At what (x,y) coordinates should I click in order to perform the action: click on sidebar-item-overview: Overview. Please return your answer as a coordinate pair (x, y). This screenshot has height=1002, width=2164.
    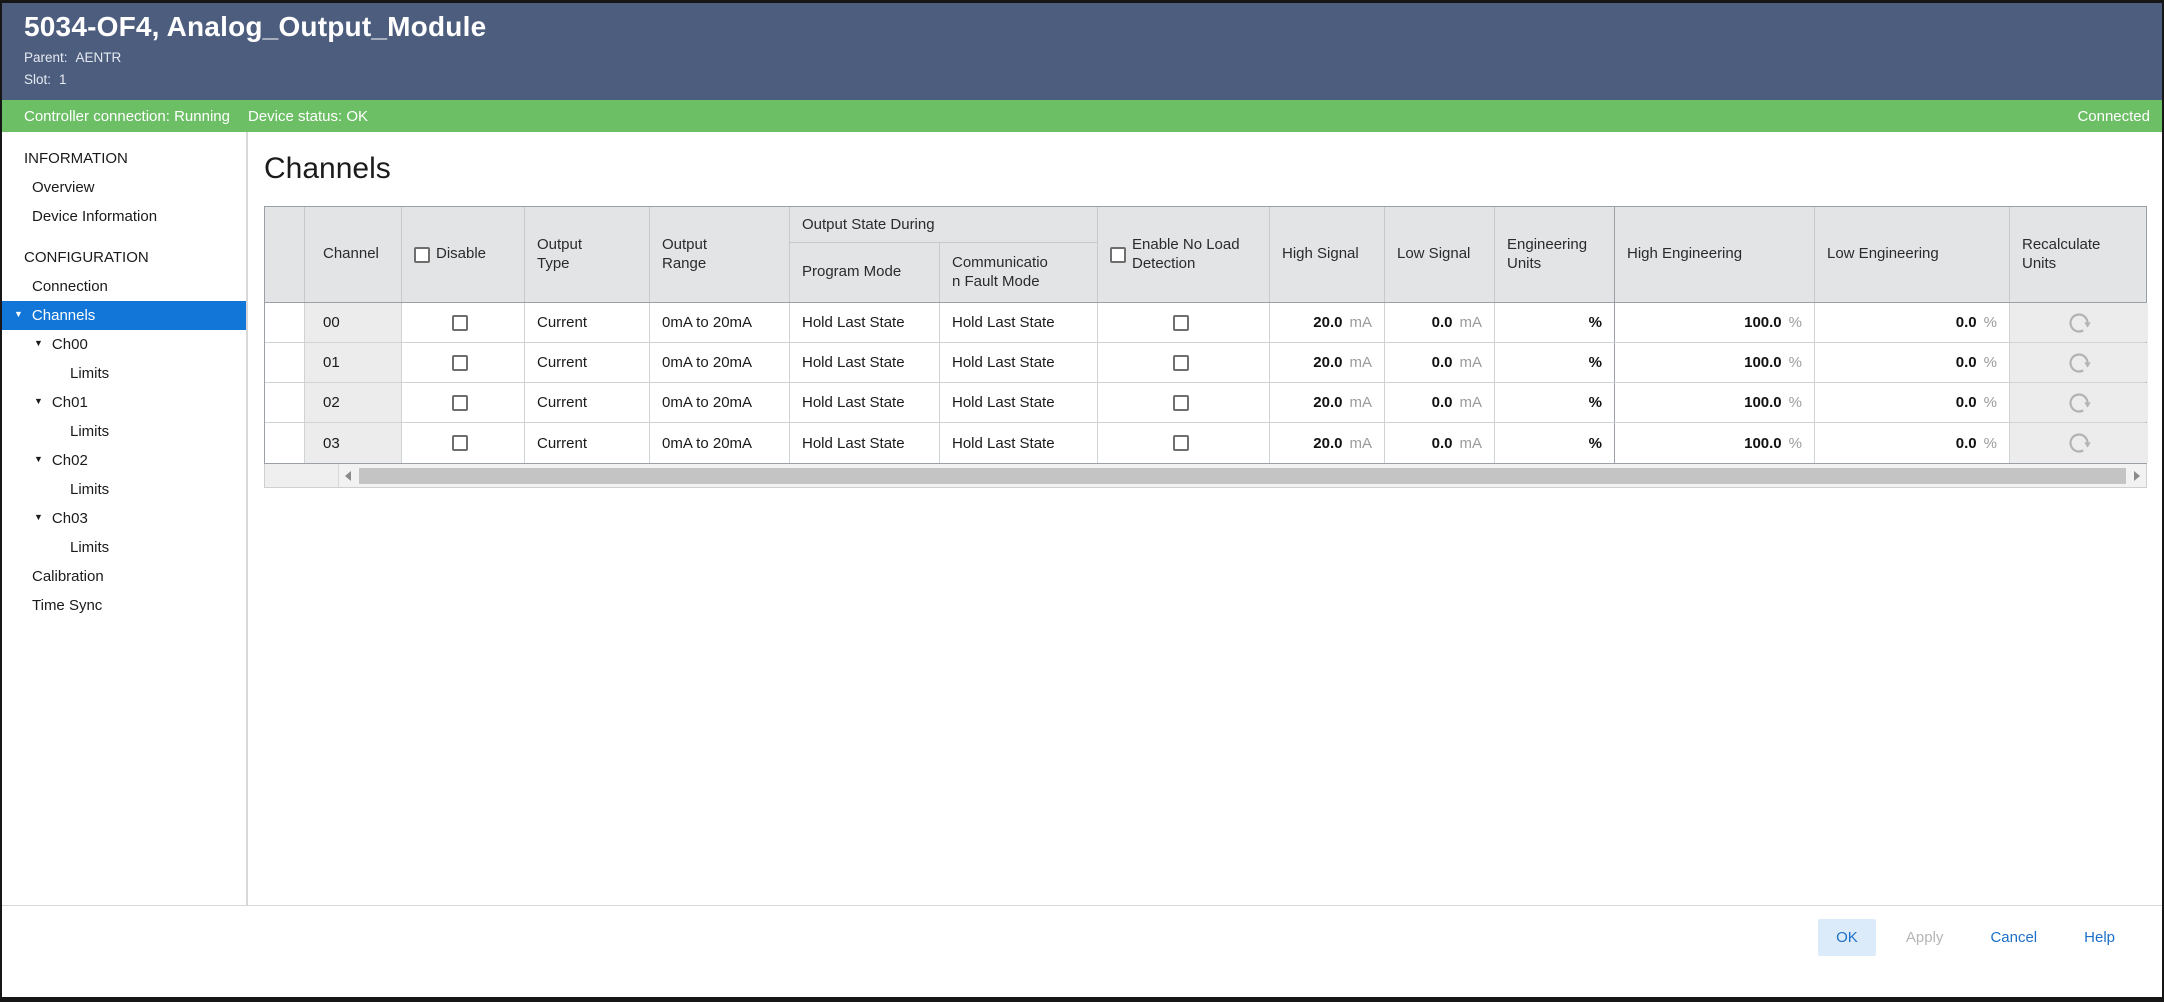
    Looking at the image, I should click on (63, 187).